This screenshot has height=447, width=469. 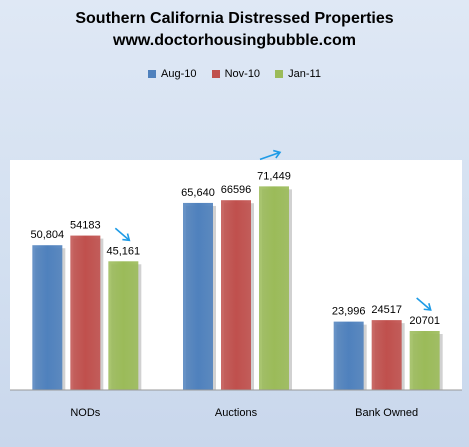 What do you see at coordinates (270, 156) in the screenshot?
I see `arrow-up-icon-shaft` at bounding box center [270, 156].